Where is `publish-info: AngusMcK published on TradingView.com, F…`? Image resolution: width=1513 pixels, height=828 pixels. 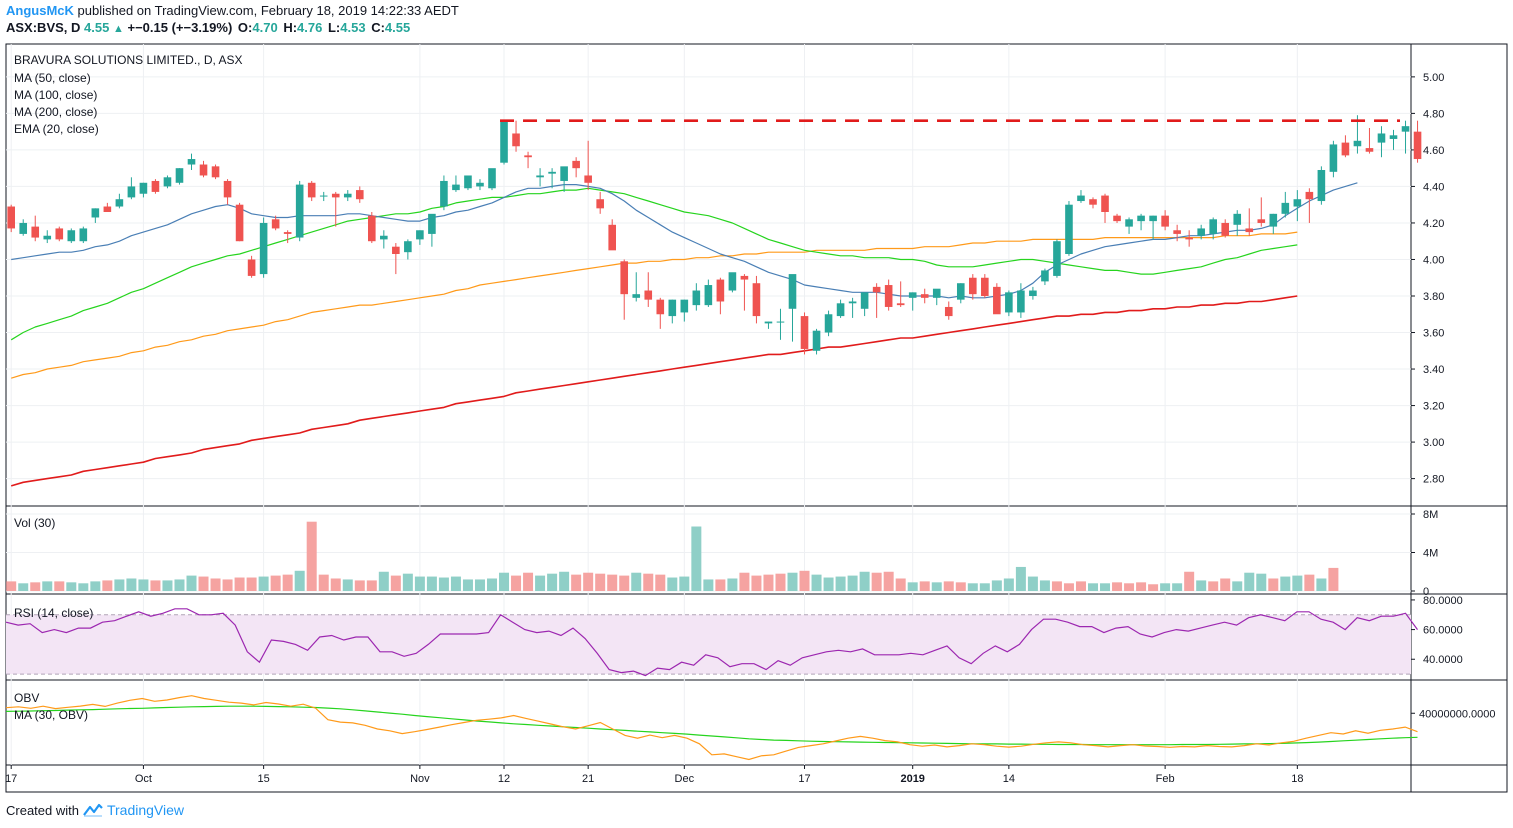
publish-info: AngusMcK published on TradingView.com, F… is located at coordinates (232, 10).